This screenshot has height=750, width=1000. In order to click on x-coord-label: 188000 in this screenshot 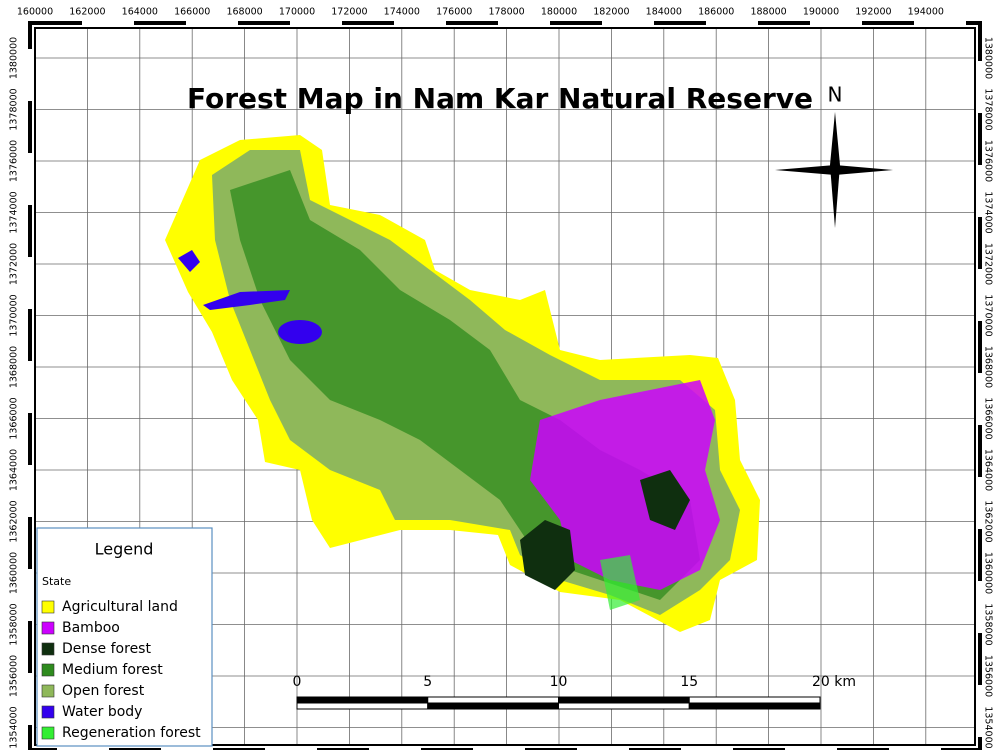, I will do `click(768, 12)`.